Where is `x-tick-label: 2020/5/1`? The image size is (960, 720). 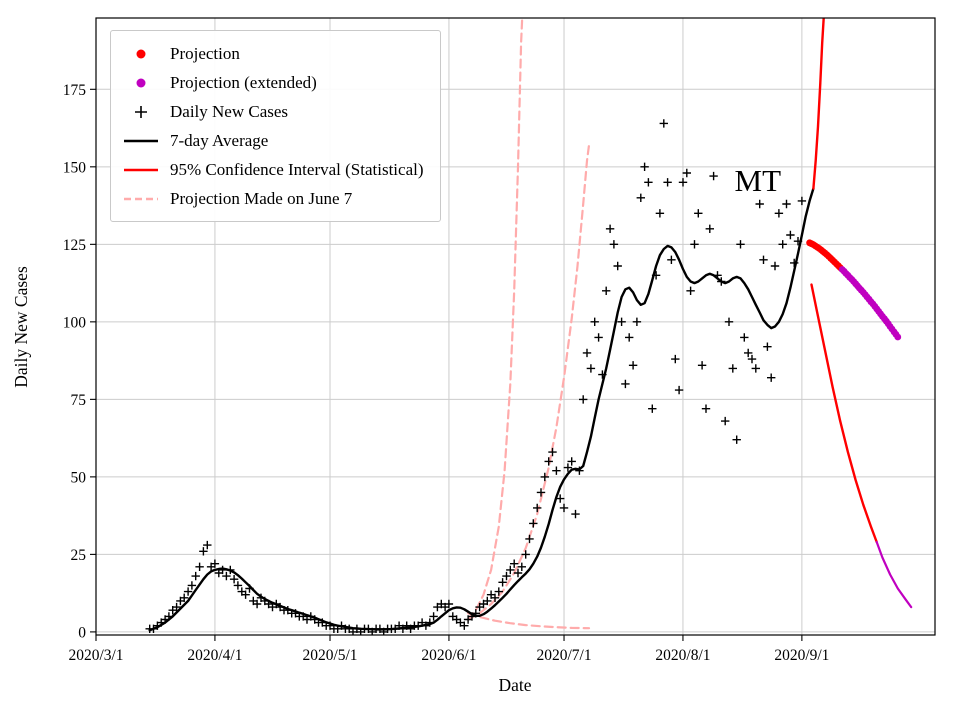 x-tick-label: 2020/5/1 is located at coordinates (329, 655).